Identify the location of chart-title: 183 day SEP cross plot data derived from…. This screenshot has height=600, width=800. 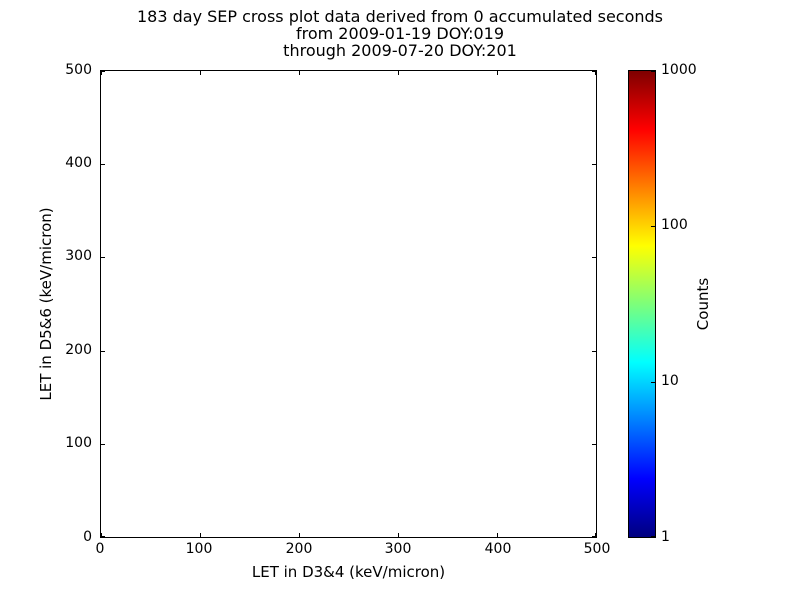
(400, 16).